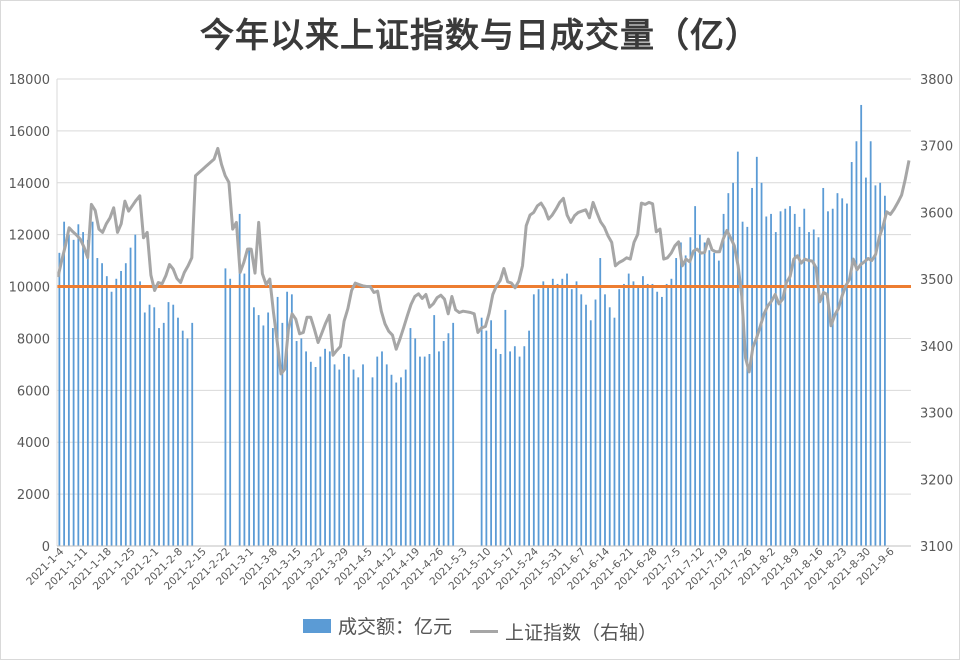 Image resolution: width=960 pixels, height=660 pixels. Describe the element at coordinates (394, 627) in the screenshot. I see `legend-bar-label: 成交额：亿元` at that location.